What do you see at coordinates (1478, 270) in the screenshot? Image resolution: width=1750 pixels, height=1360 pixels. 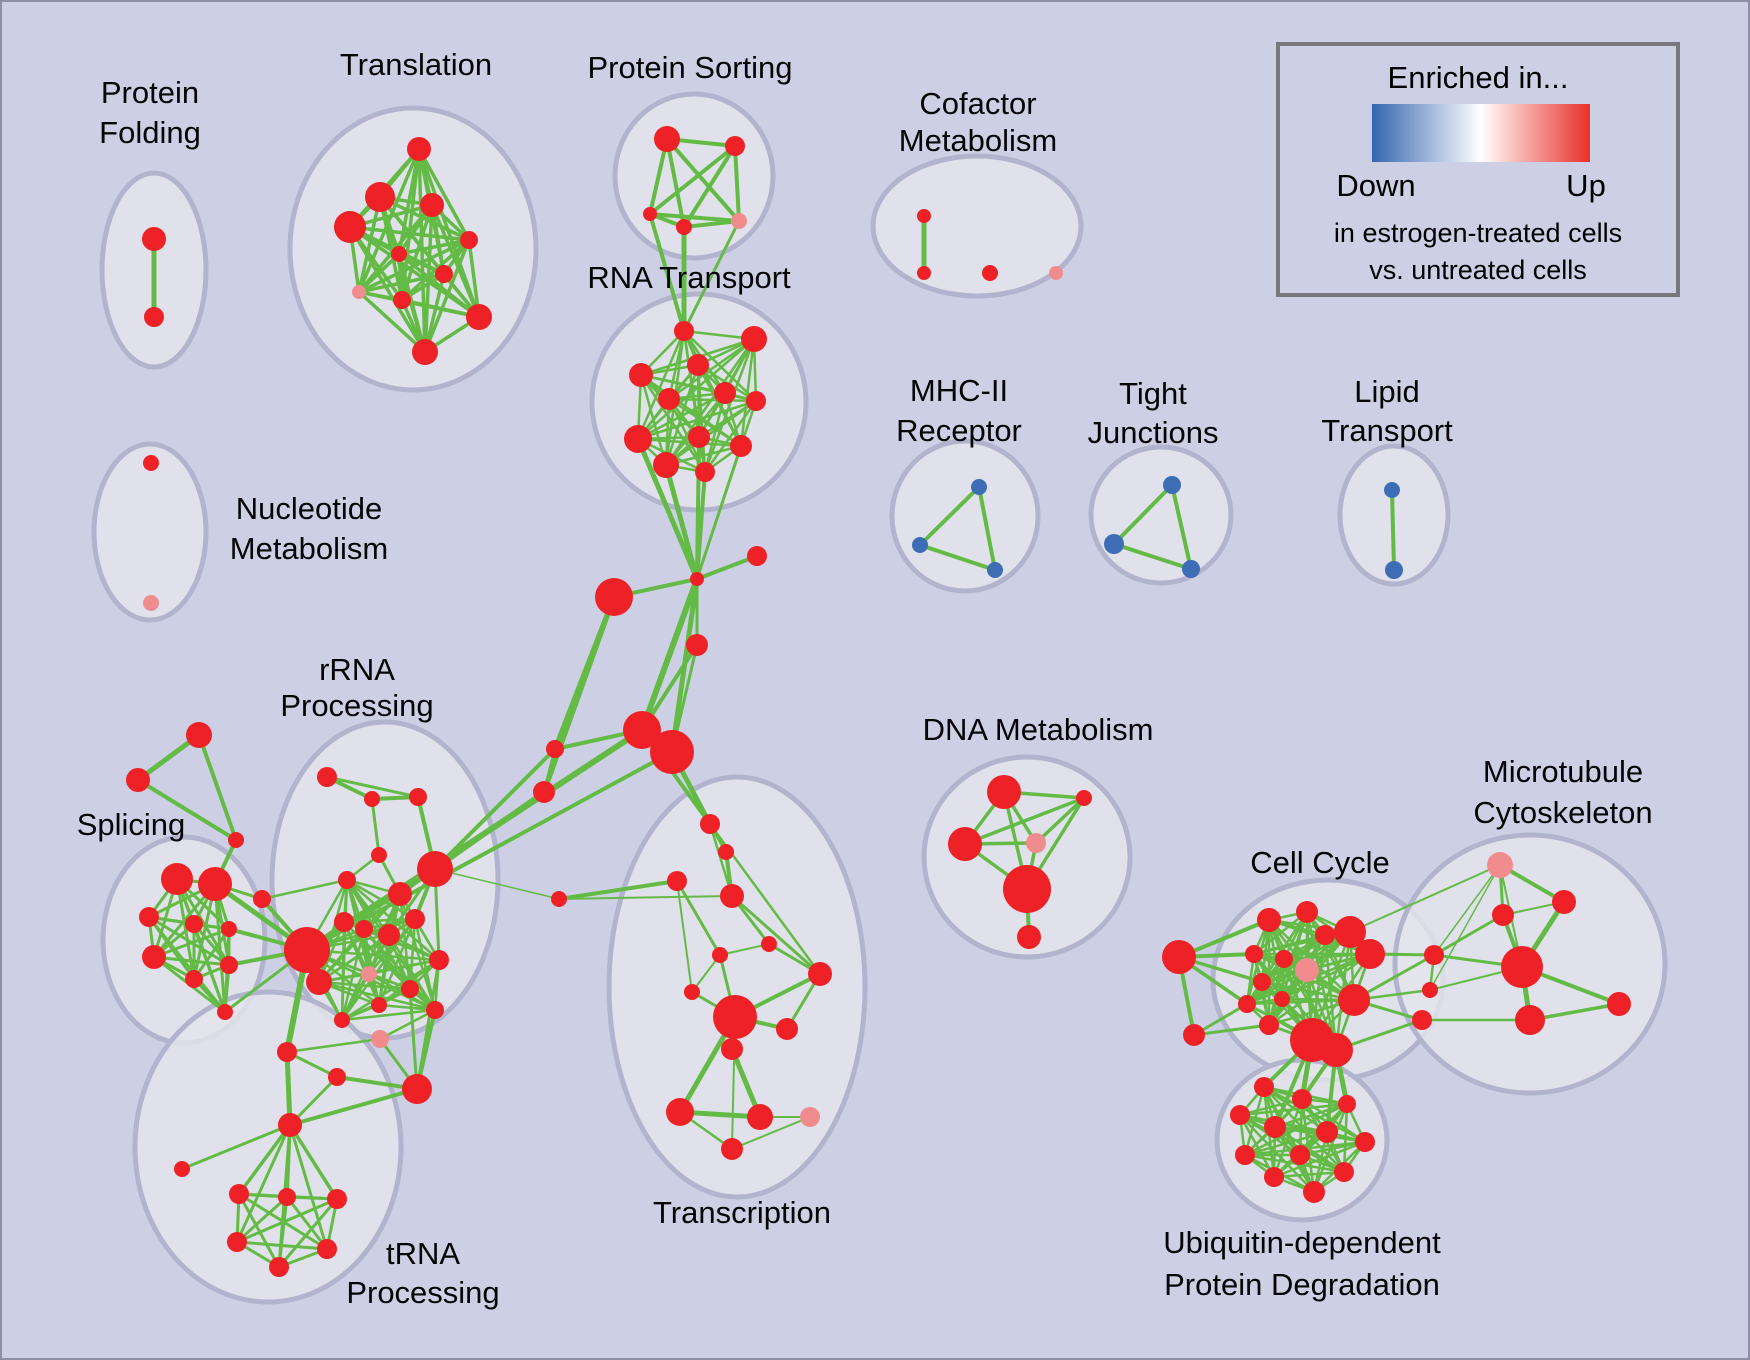 I see `legend-caption-line2: vs. untreated cells` at bounding box center [1478, 270].